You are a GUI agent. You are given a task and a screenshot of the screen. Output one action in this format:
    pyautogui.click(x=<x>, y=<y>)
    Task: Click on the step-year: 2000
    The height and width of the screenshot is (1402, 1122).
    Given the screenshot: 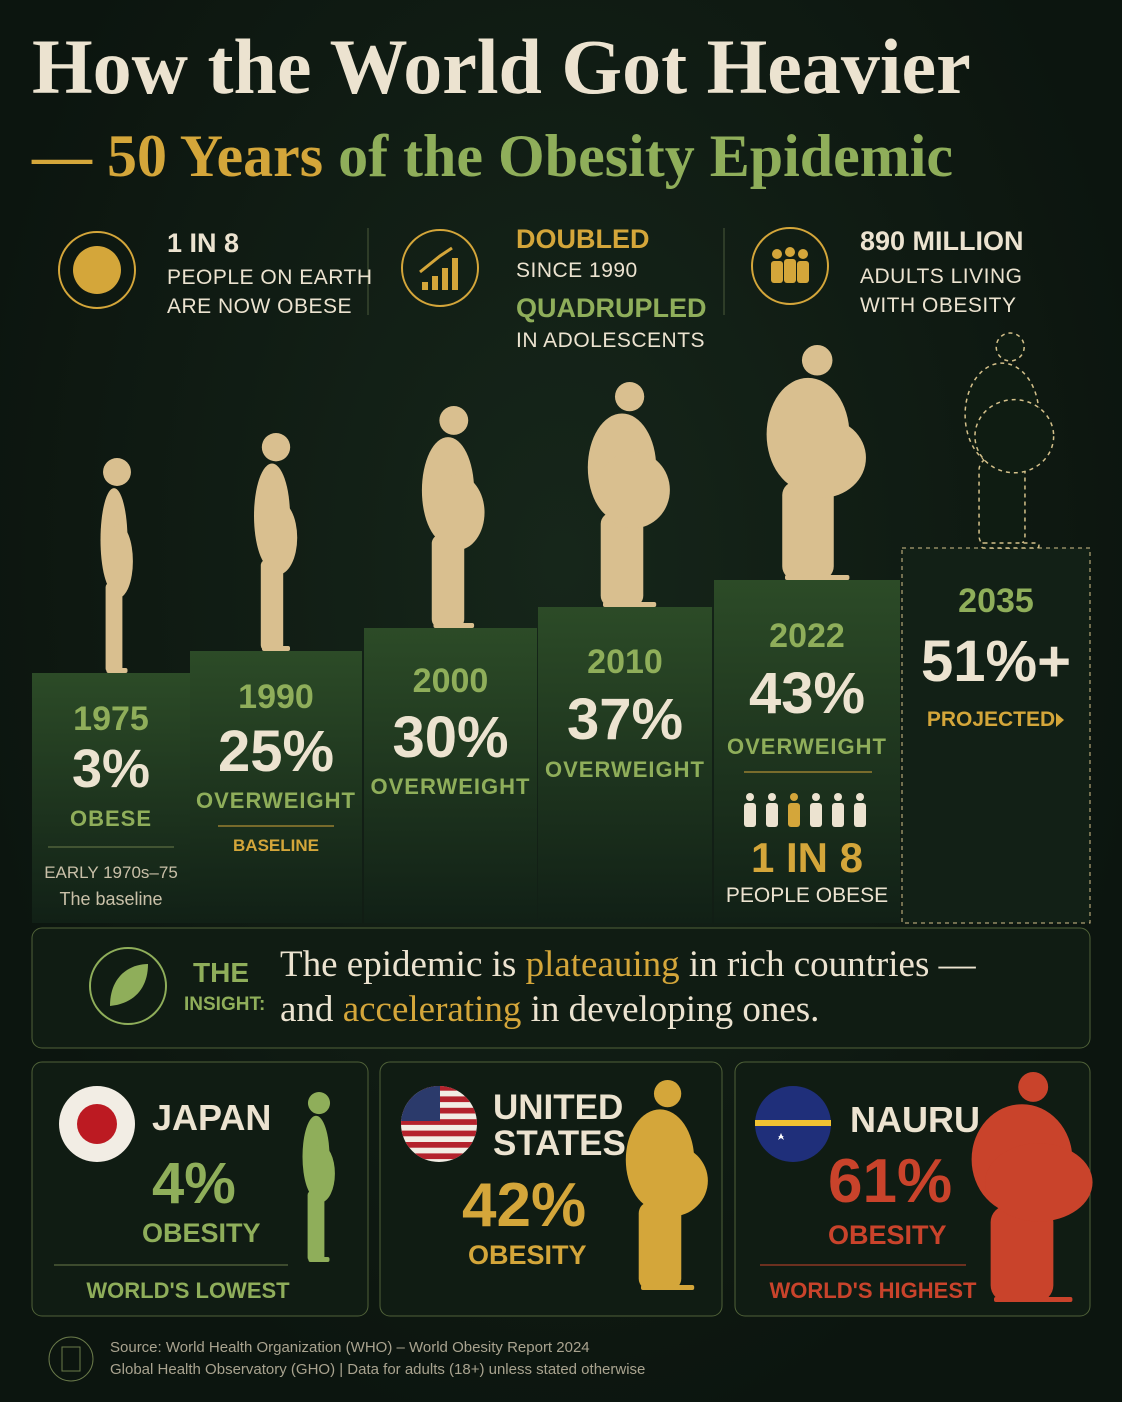 What is the action you would take?
    pyautogui.click(x=450, y=681)
    